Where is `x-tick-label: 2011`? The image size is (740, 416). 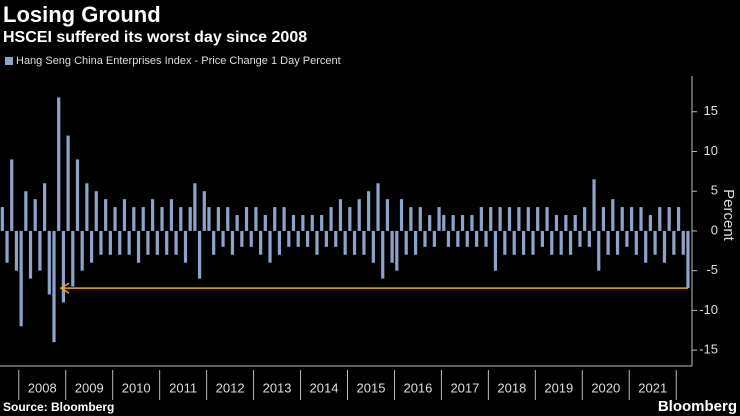
x-tick-label: 2011 is located at coordinates (183, 387).